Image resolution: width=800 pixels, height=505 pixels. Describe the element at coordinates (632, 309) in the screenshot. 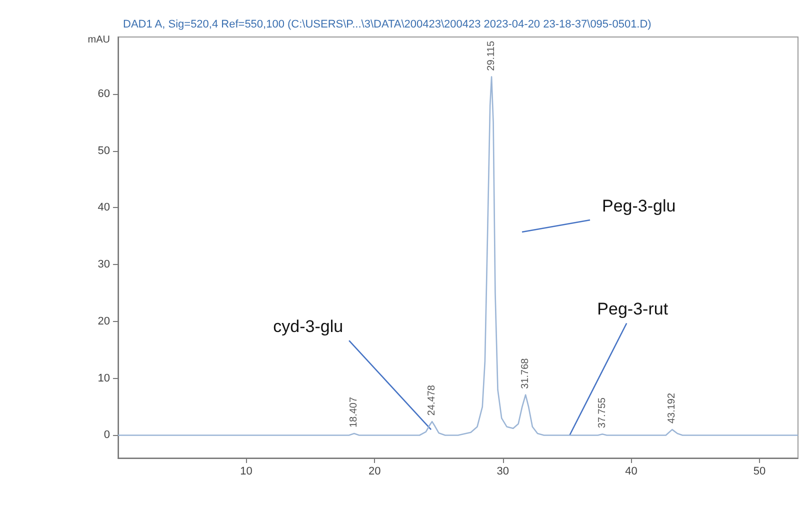

I see `annotation: Peg-3-rut` at that location.